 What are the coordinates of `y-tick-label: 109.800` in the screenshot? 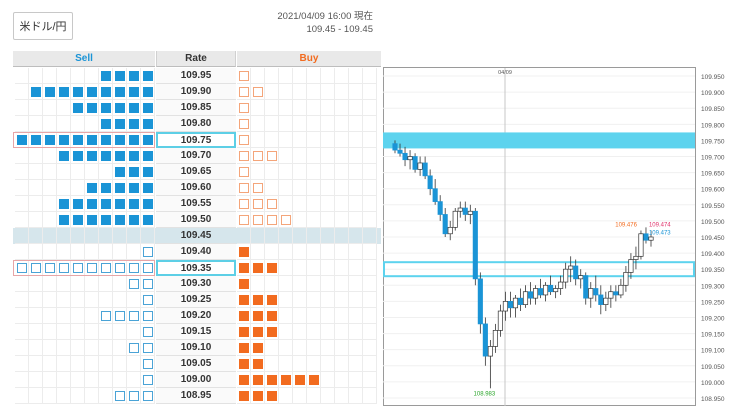 It's located at (713, 125).